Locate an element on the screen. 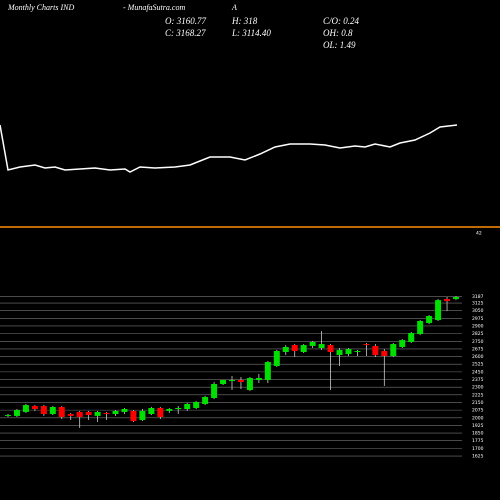 This screenshot has width=500, height=500. indicator-line is located at coordinates (229, 148).